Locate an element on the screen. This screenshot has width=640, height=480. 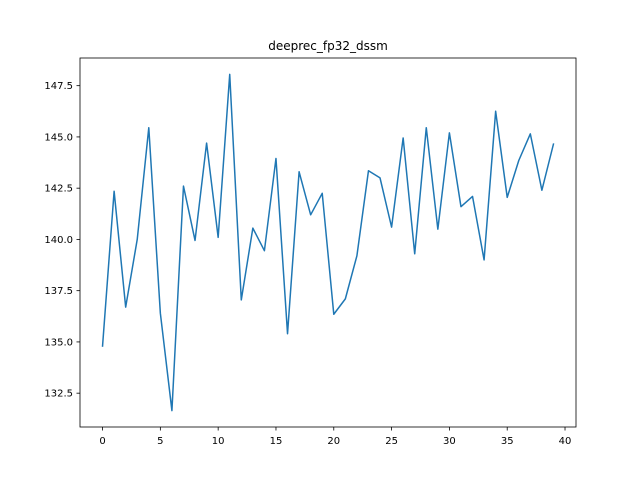
x-tick-label: 0 is located at coordinates (102, 441).